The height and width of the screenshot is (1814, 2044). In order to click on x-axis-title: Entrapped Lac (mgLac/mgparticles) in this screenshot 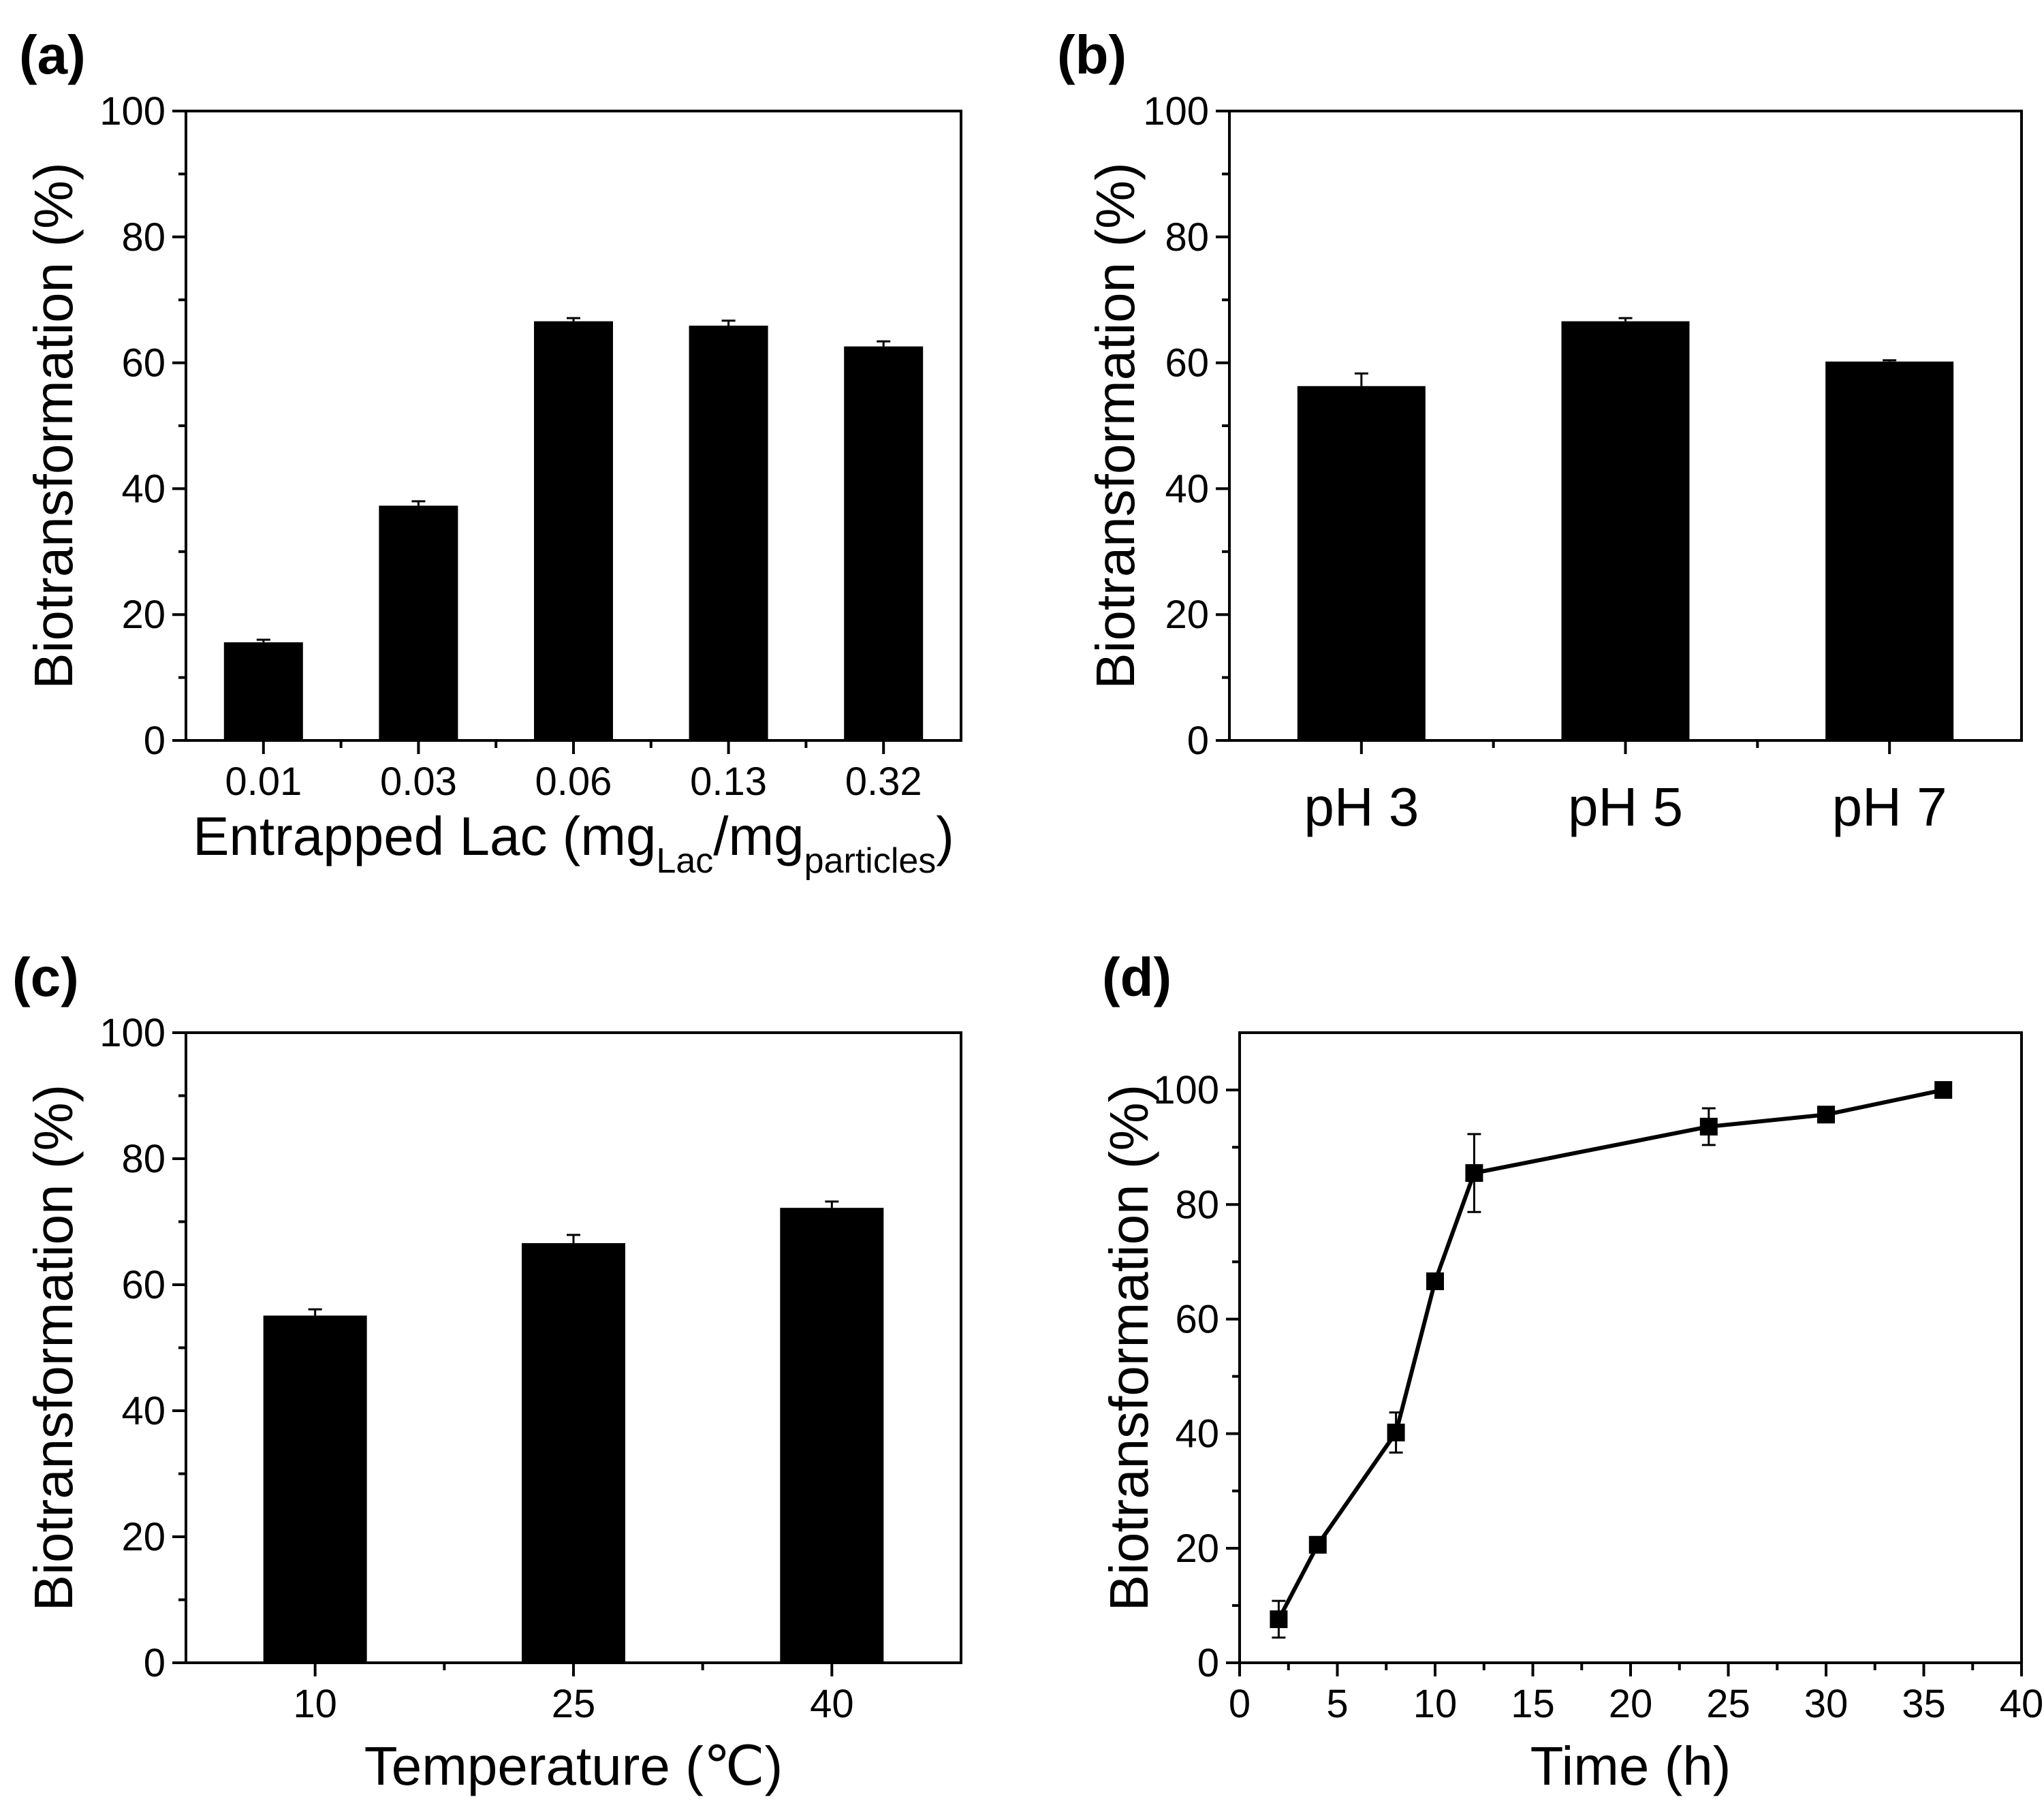, I will do `click(573, 843)`.